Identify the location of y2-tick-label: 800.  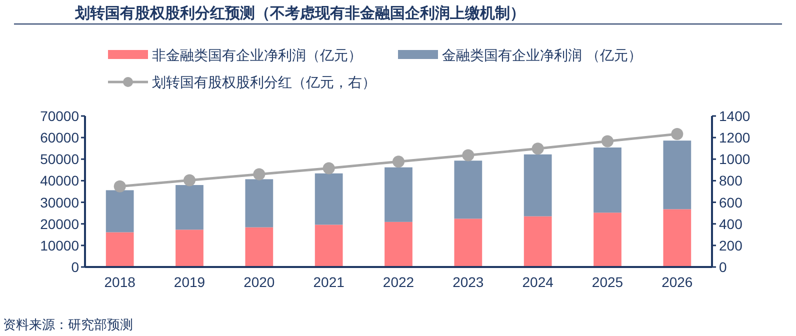
(731, 180).